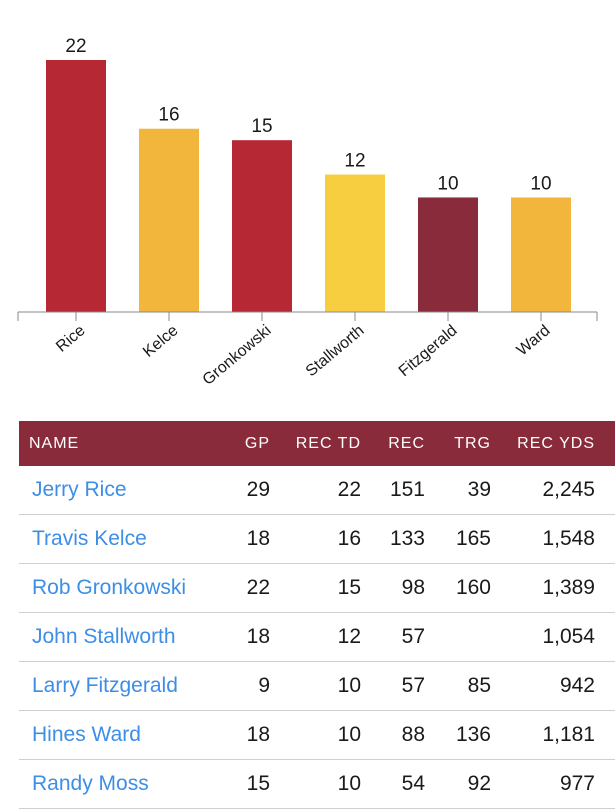 This screenshot has width=615, height=809. Describe the element at coordinates (447, 183) in the screenshot. I see `data-label-fitzgerald: 10` at that location.